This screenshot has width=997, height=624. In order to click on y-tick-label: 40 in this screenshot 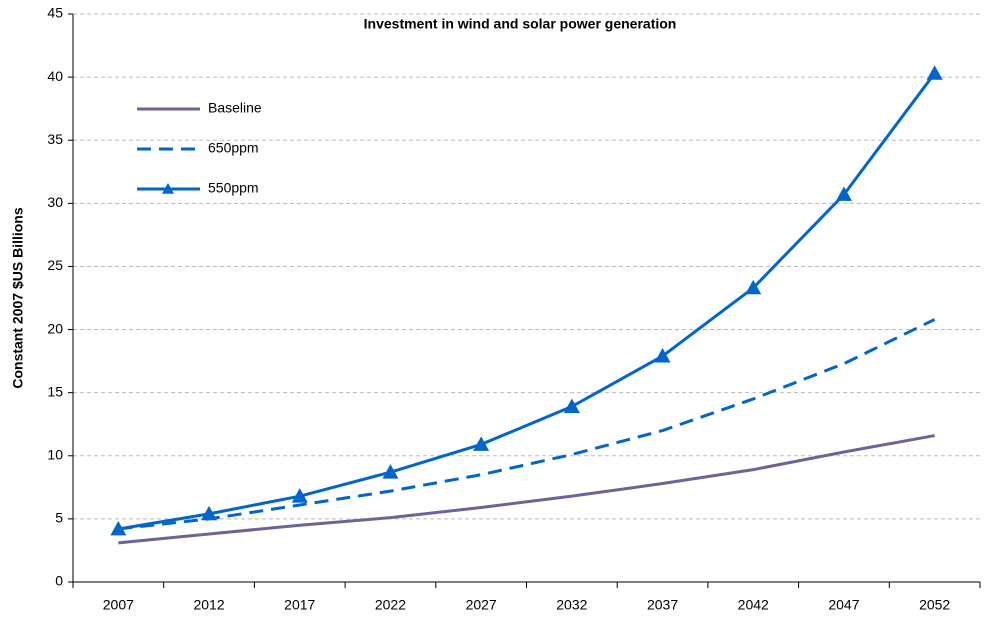, I will do `click(55, 76)`.